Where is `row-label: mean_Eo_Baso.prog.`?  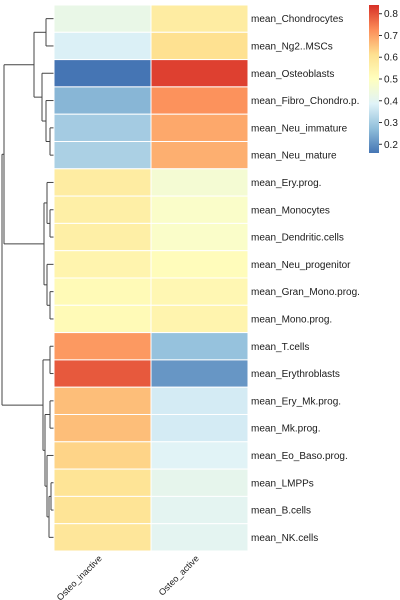
row-label: mean_Eo_Baso.prog. is located at coordinates (299, 456).